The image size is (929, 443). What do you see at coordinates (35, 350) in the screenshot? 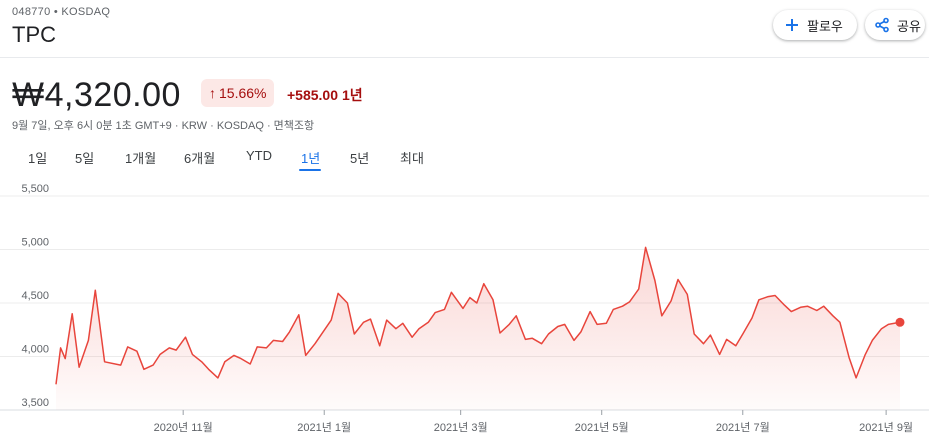
I see `y-tick-label: 4,000` at bounding box center [35, 350].